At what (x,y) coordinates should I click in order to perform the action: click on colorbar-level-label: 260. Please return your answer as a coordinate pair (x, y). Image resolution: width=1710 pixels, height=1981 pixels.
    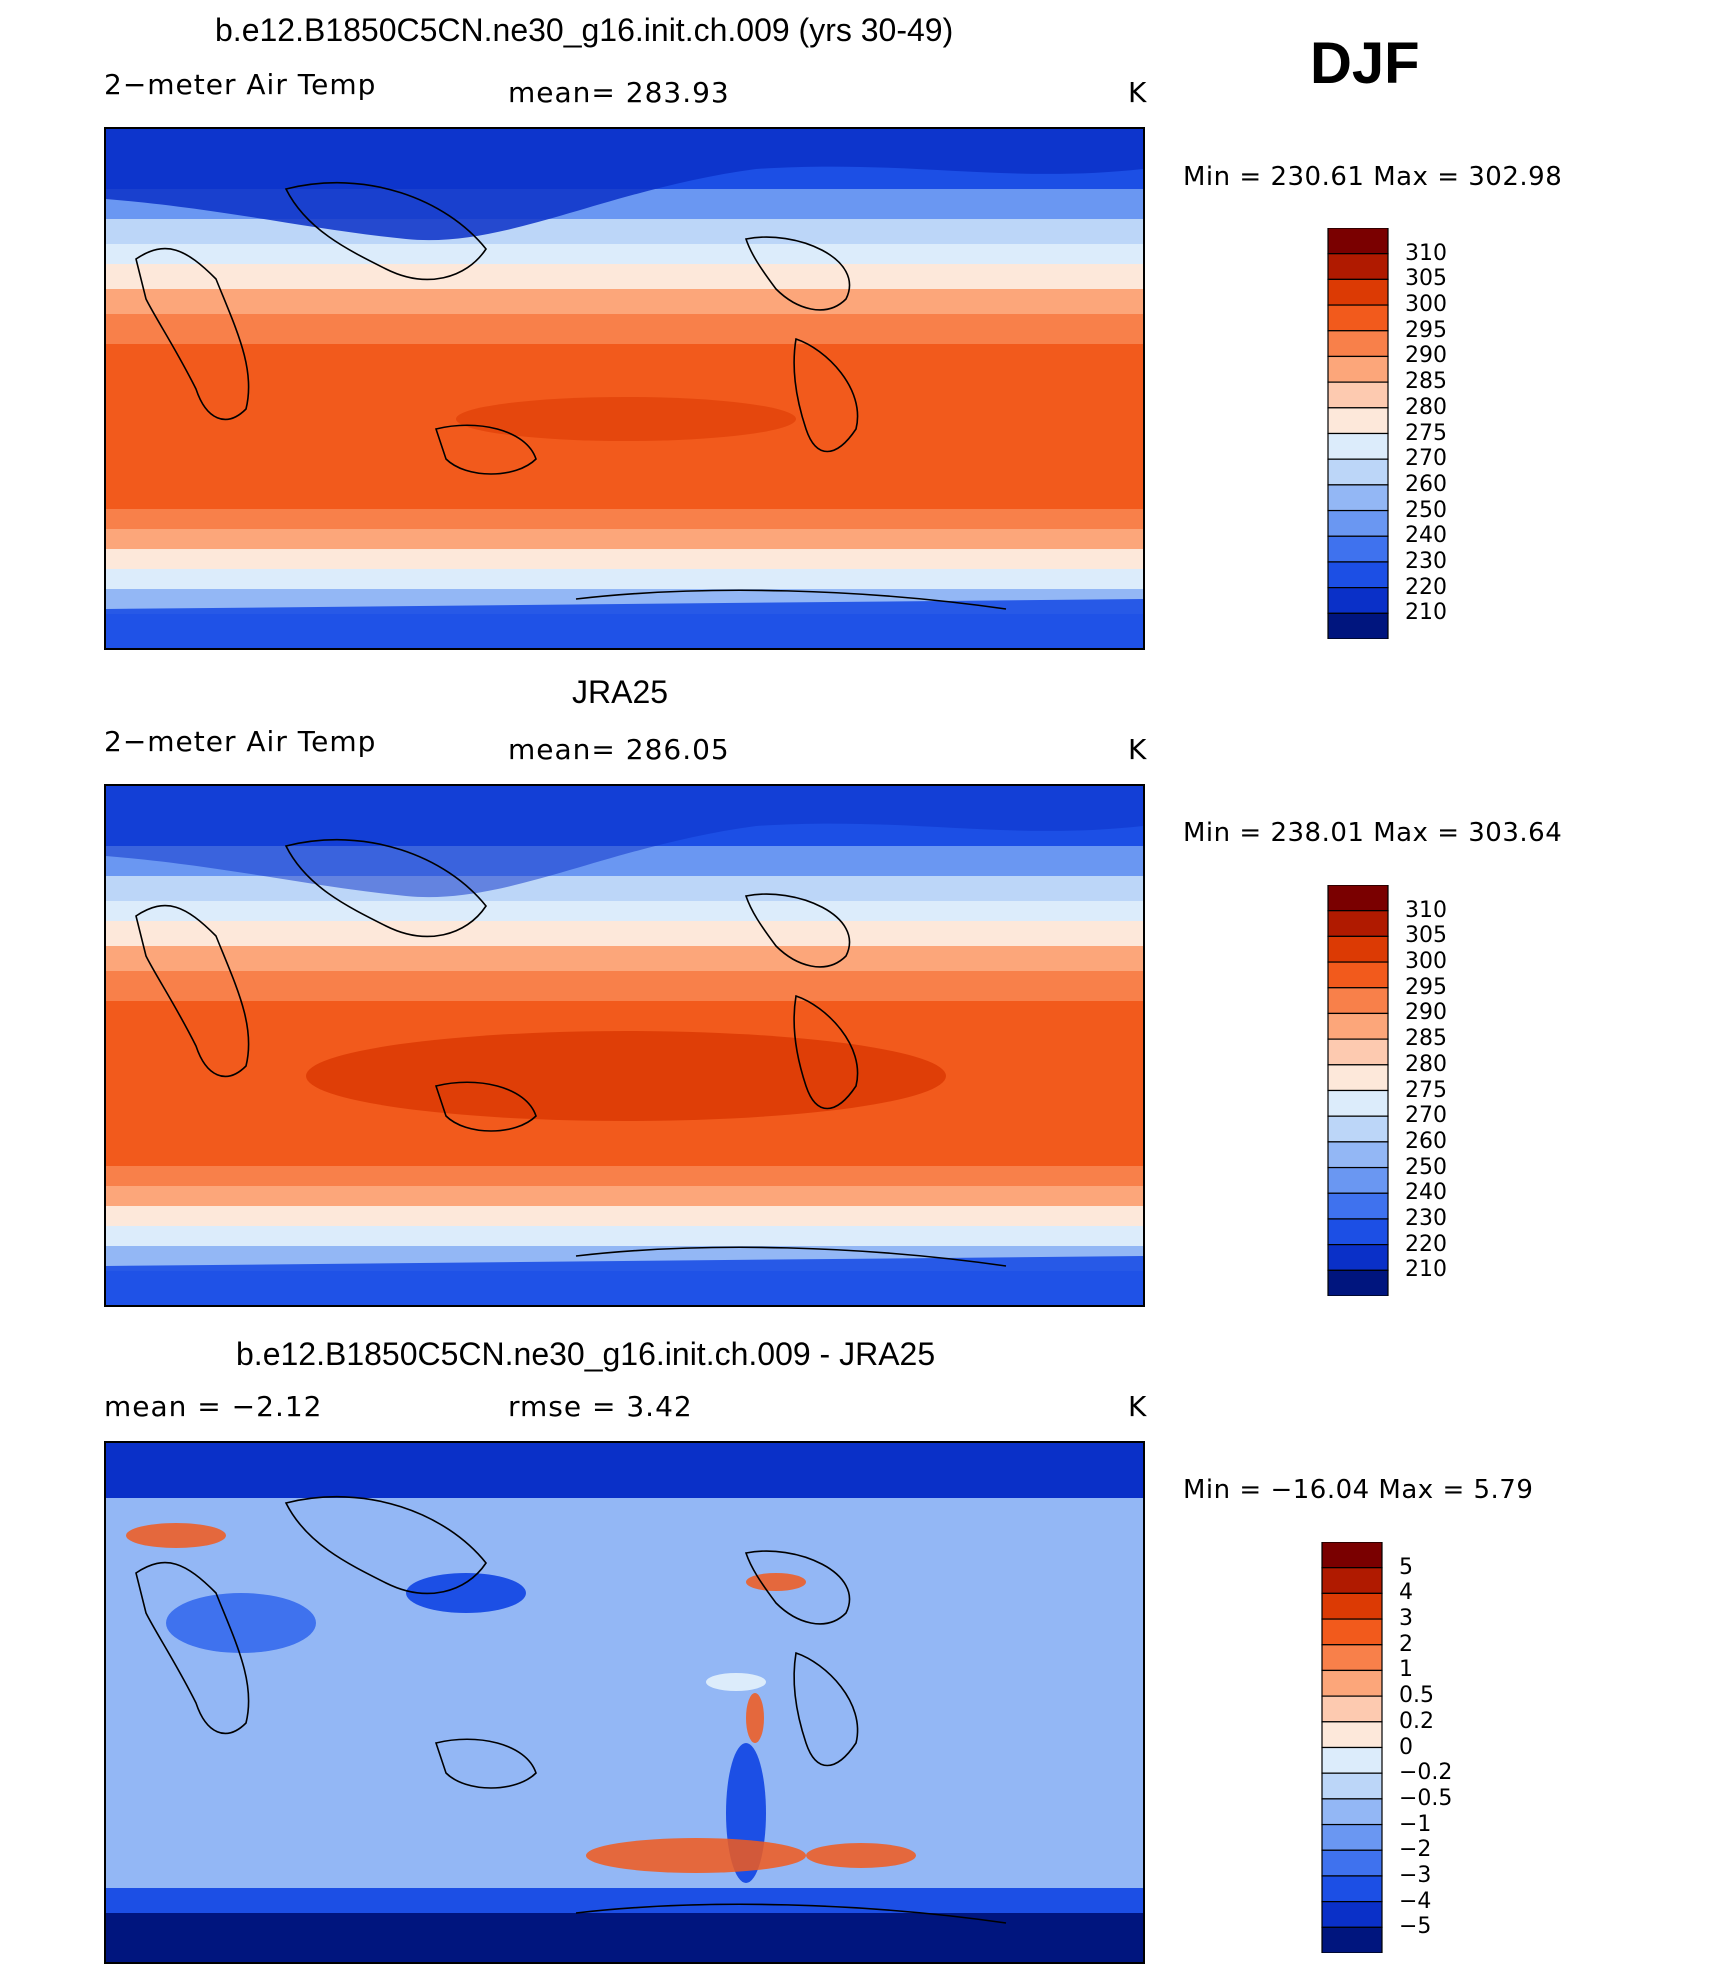
    Looking at the image, I should click on (1426, 484).